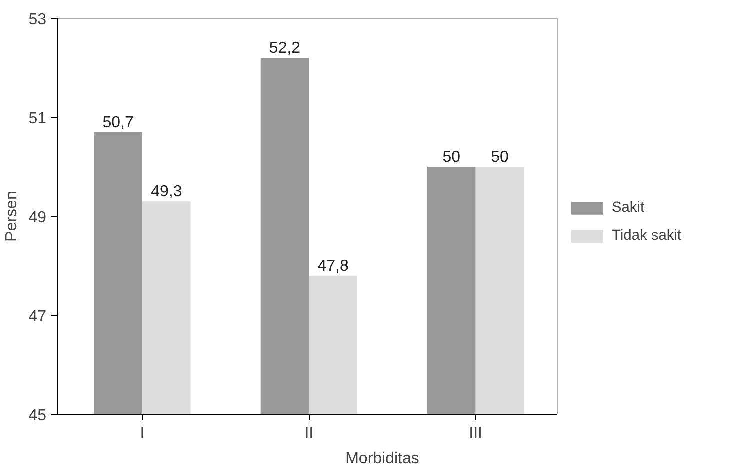 The height and width of the screenshot is (472, 745). What do you see at coordinates (37, 119) in the screenshot?
I see `y-tick-label: 51` at bounding box center [37, 119].